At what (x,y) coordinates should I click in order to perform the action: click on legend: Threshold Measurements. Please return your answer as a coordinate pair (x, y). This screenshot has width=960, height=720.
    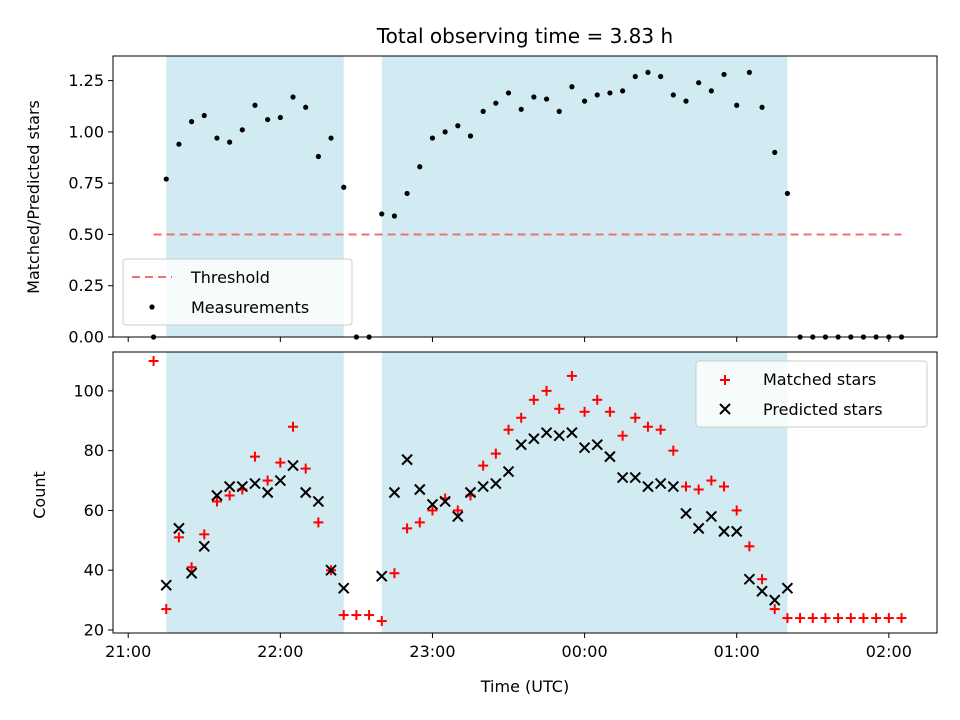
    Looking at the image, I should click on (237, 292).